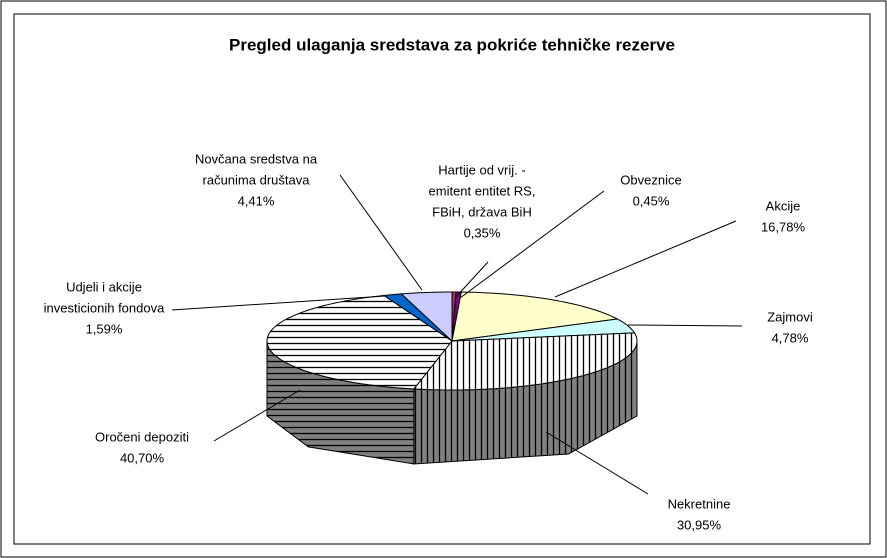  What do you see at coordinates (104, 328) in the screenshot?
I see `value-label: 1,59%` at bounding box center [104, 328].